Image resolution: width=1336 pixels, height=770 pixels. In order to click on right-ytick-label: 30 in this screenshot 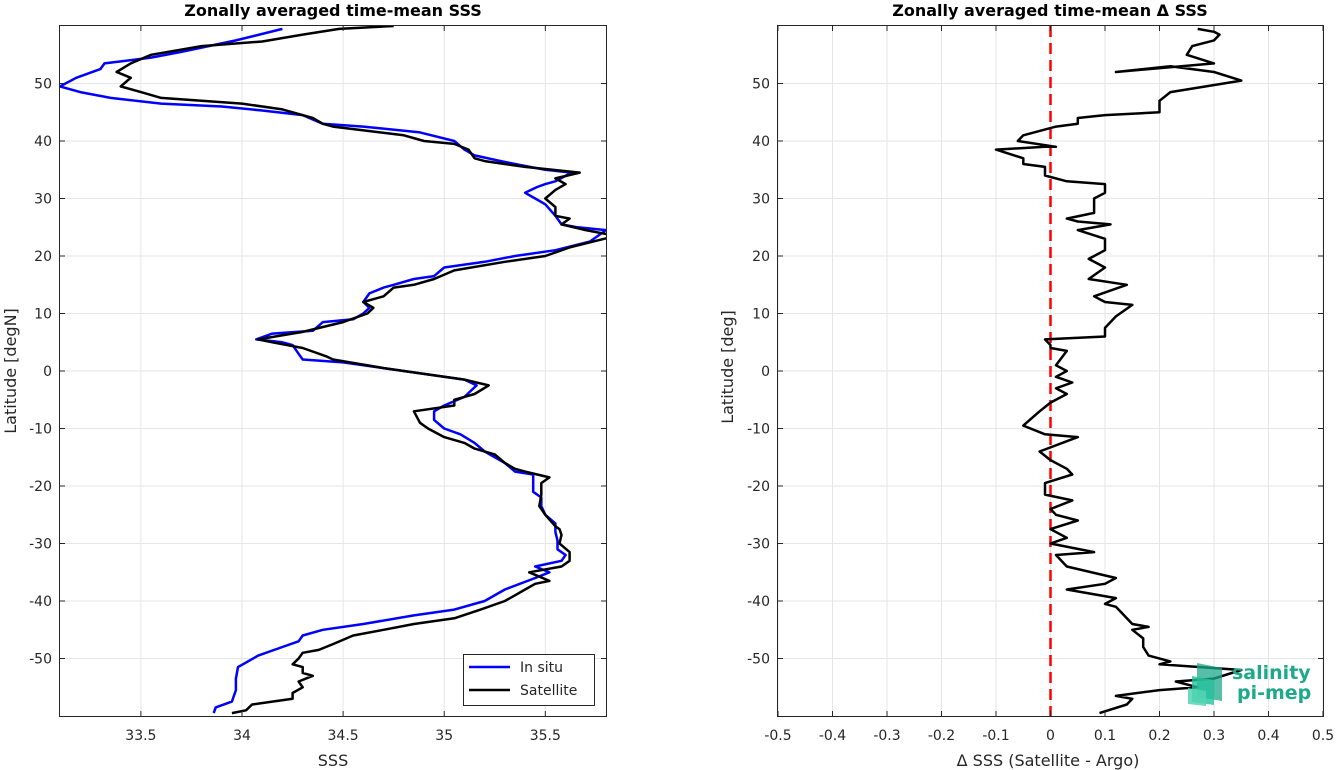, I will do `click(761, 200)`.